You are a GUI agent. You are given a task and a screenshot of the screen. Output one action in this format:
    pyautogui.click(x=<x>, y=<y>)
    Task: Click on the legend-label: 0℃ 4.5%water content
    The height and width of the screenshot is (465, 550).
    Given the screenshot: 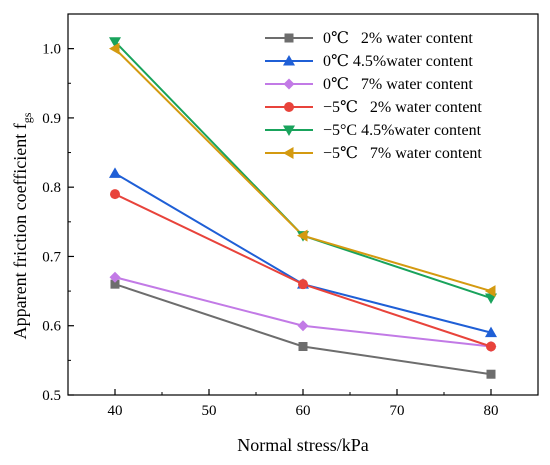 What is the action you would take?
    pyautogui.click(x=398, y=61)
    